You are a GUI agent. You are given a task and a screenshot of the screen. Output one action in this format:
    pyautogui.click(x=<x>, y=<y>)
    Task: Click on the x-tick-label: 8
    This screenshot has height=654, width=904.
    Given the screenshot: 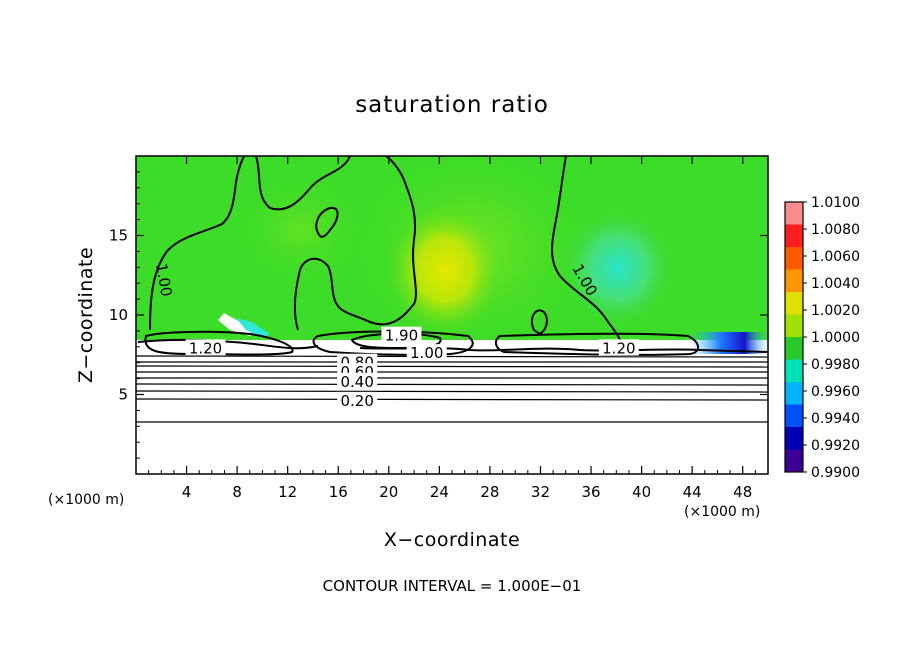 What is the action you would take?
    pyautogui.click(x=237, y=492)
    